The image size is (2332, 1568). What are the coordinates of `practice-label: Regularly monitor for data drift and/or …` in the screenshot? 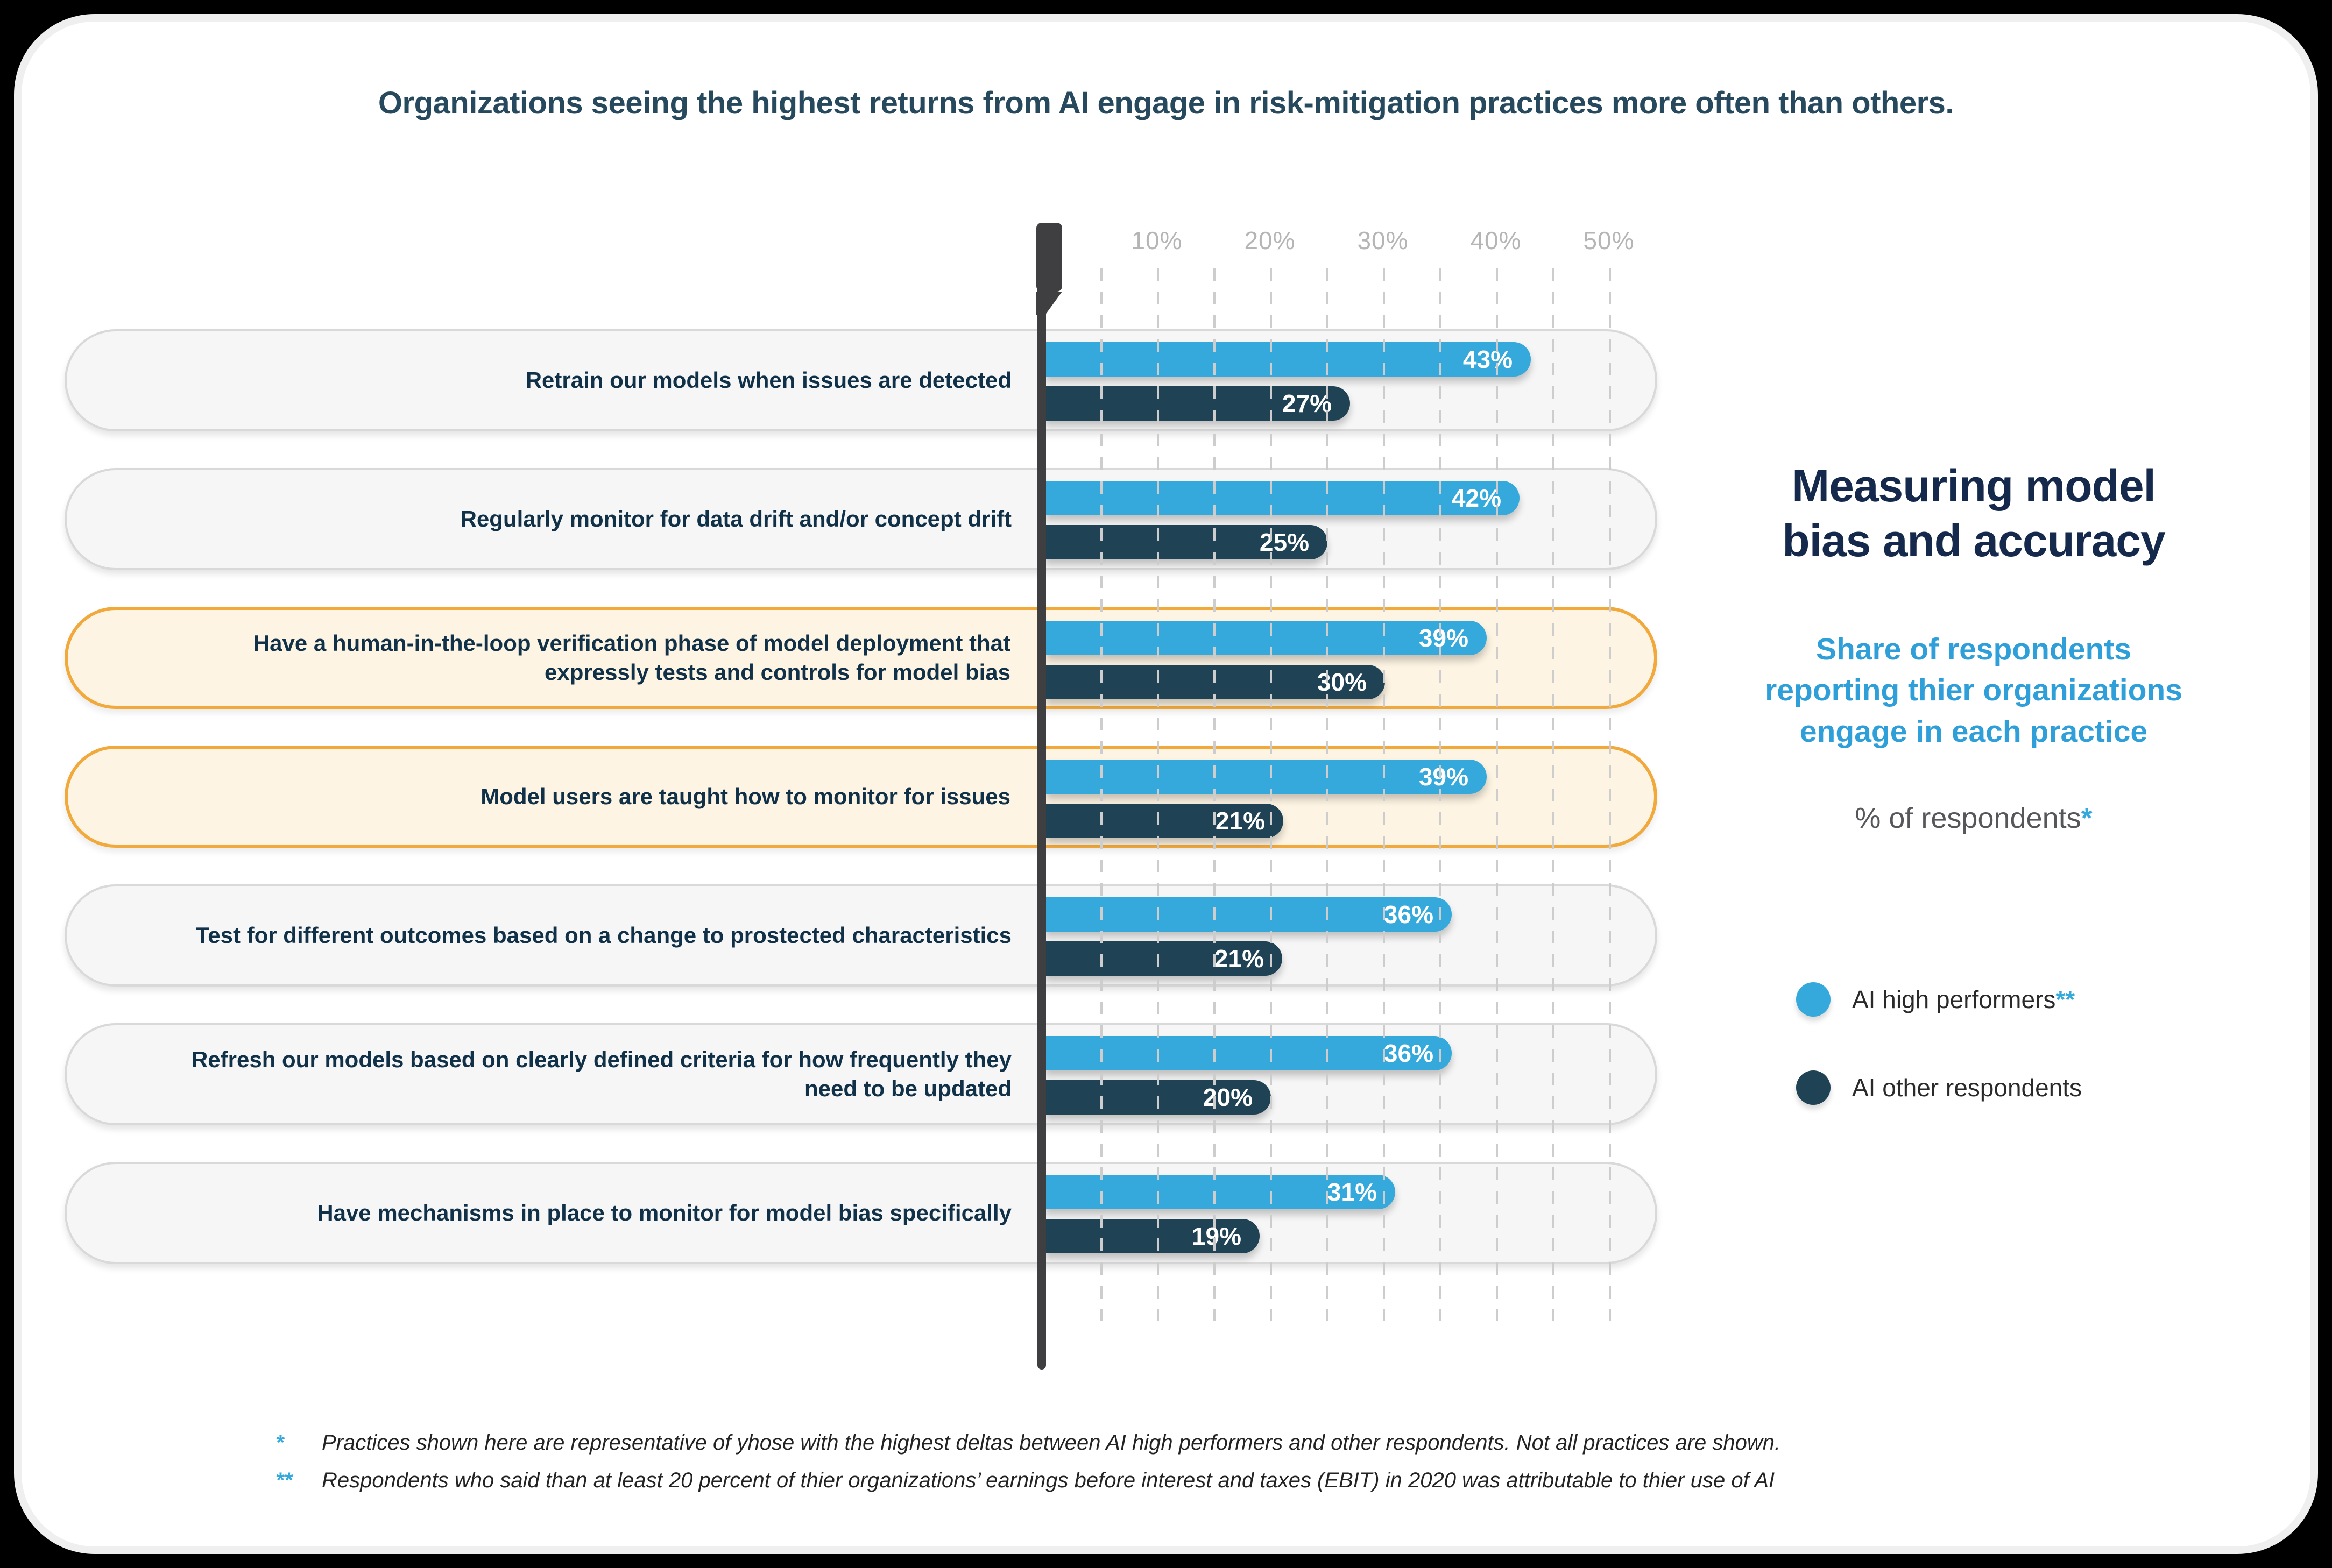 It's located at (736, 519).